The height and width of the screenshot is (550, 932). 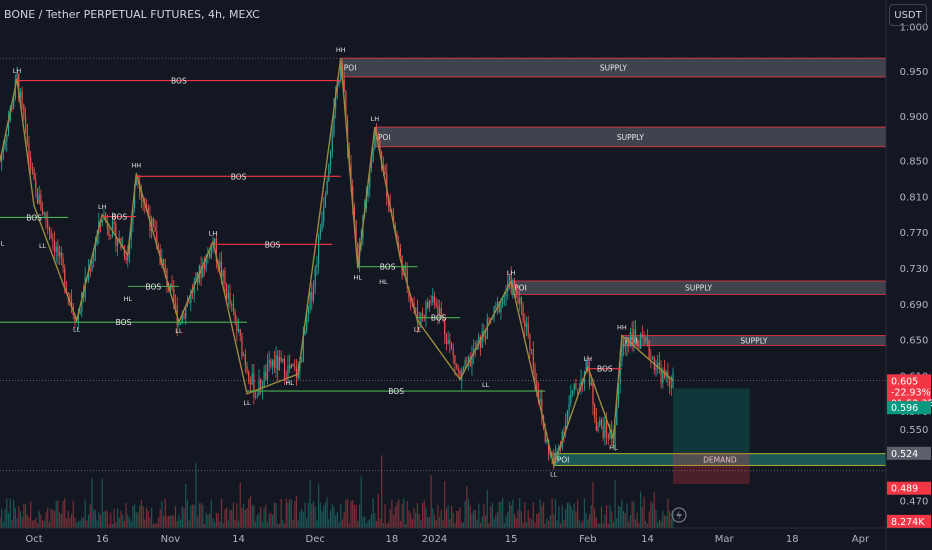 What do you see at coordinates (2, 243) in the screenshot?
I see `structure-label: HL` at bounding box center [2, 243].